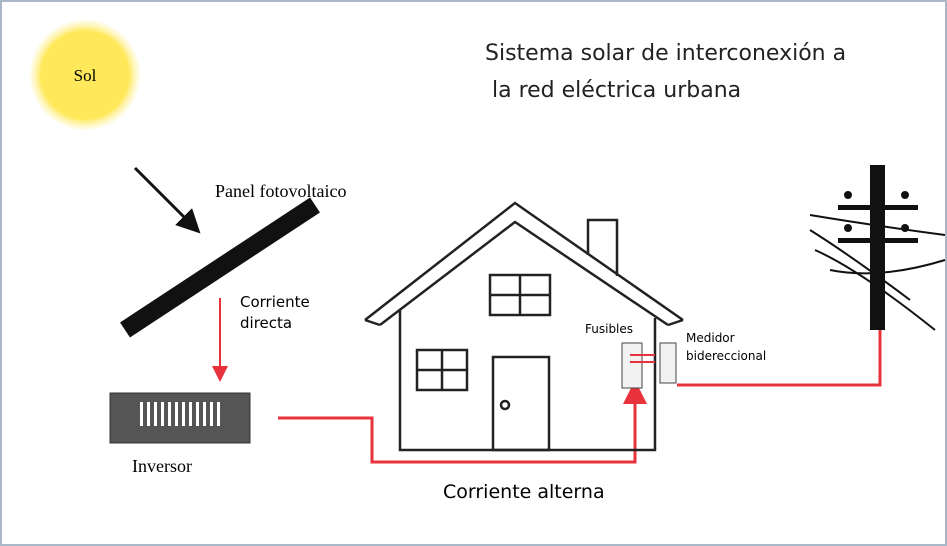 The image size is (947, 546). I want to click on dc-label: directa, so click(266, 323).